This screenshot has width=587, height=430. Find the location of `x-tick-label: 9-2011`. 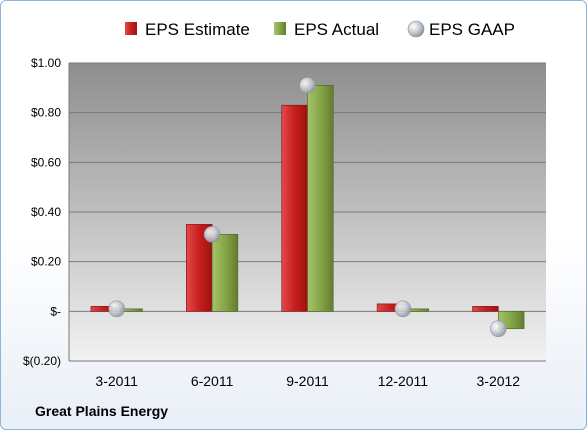

x-tick-label: 9-2011 is located at coordinates (307, 381).